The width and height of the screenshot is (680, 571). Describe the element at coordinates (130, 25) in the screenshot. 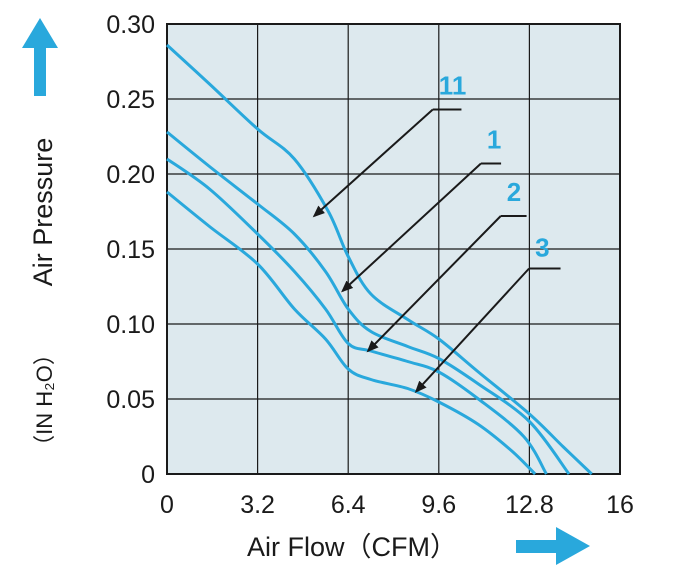

I see `y-tick-label: 0.30` at that location.